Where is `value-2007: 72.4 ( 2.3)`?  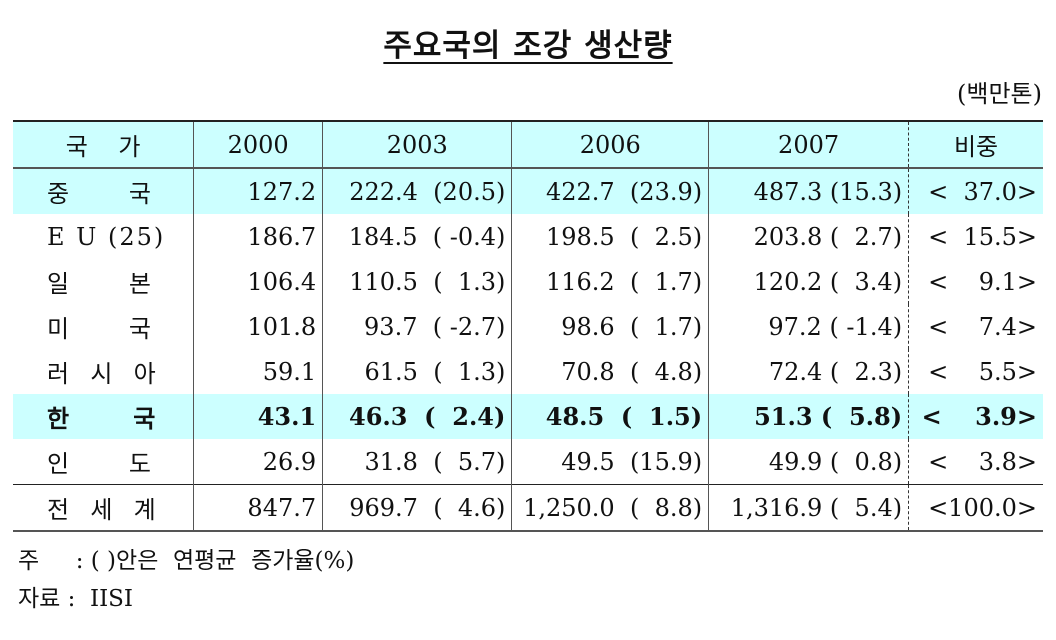 value-2007: 72.4 ( 2.3) is located at coordinates (809, 371).